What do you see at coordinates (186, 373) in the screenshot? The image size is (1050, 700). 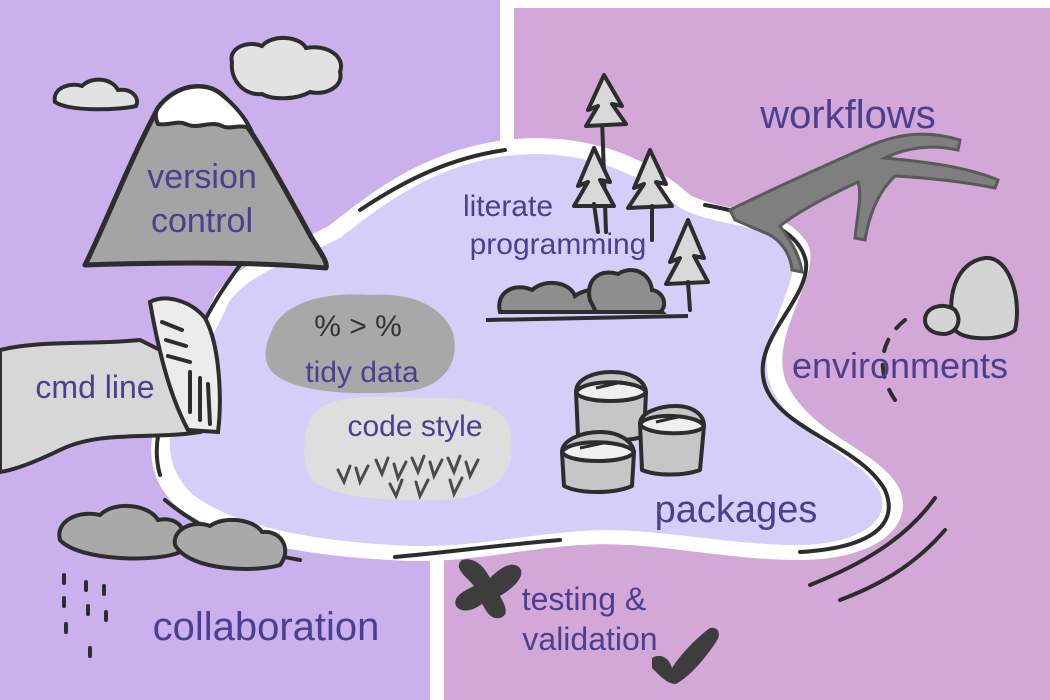 I see `terminal-lines` at bounding box center [186, 373].